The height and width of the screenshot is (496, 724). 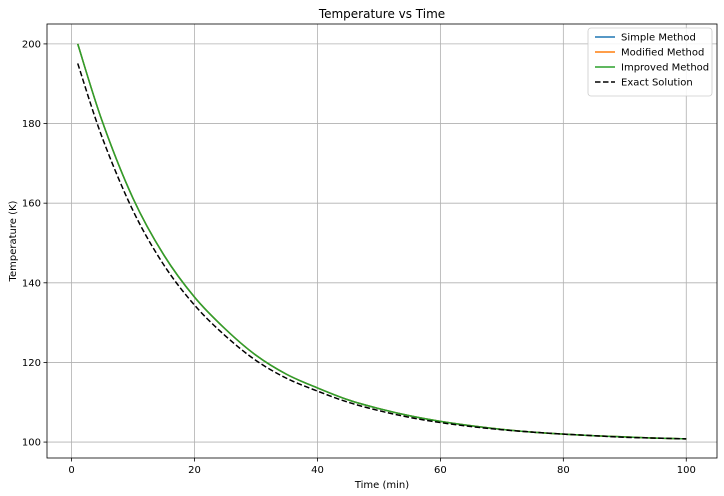 What do you see at coordinates (31, 363) in the screenshot?
I see `y-tick-label: 120` at bounding box center [31, 363].